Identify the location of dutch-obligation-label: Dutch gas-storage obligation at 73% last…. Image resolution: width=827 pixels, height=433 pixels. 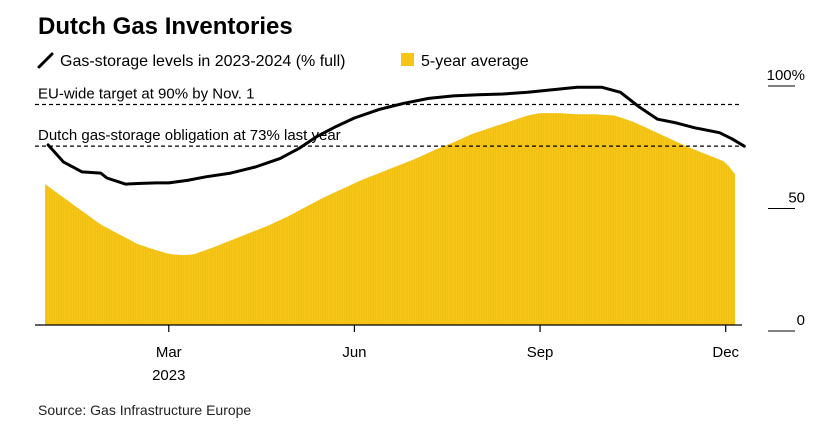
(189, 135).